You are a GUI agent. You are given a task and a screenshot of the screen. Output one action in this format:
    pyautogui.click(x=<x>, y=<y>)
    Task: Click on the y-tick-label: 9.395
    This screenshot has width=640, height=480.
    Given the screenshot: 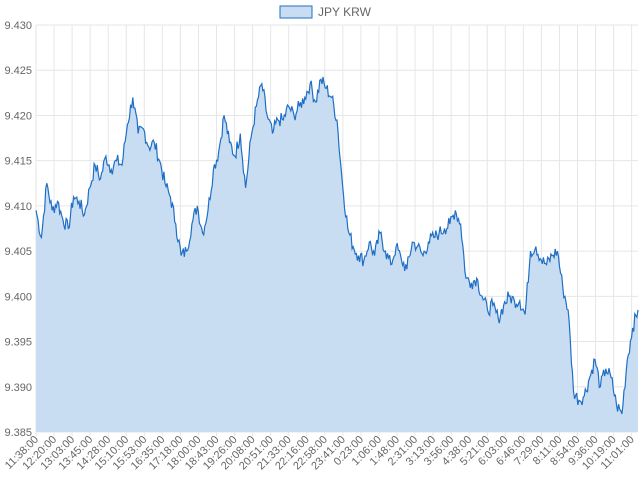 What is the action you would take?
    pyautogui.click(x=18, y=343)
    